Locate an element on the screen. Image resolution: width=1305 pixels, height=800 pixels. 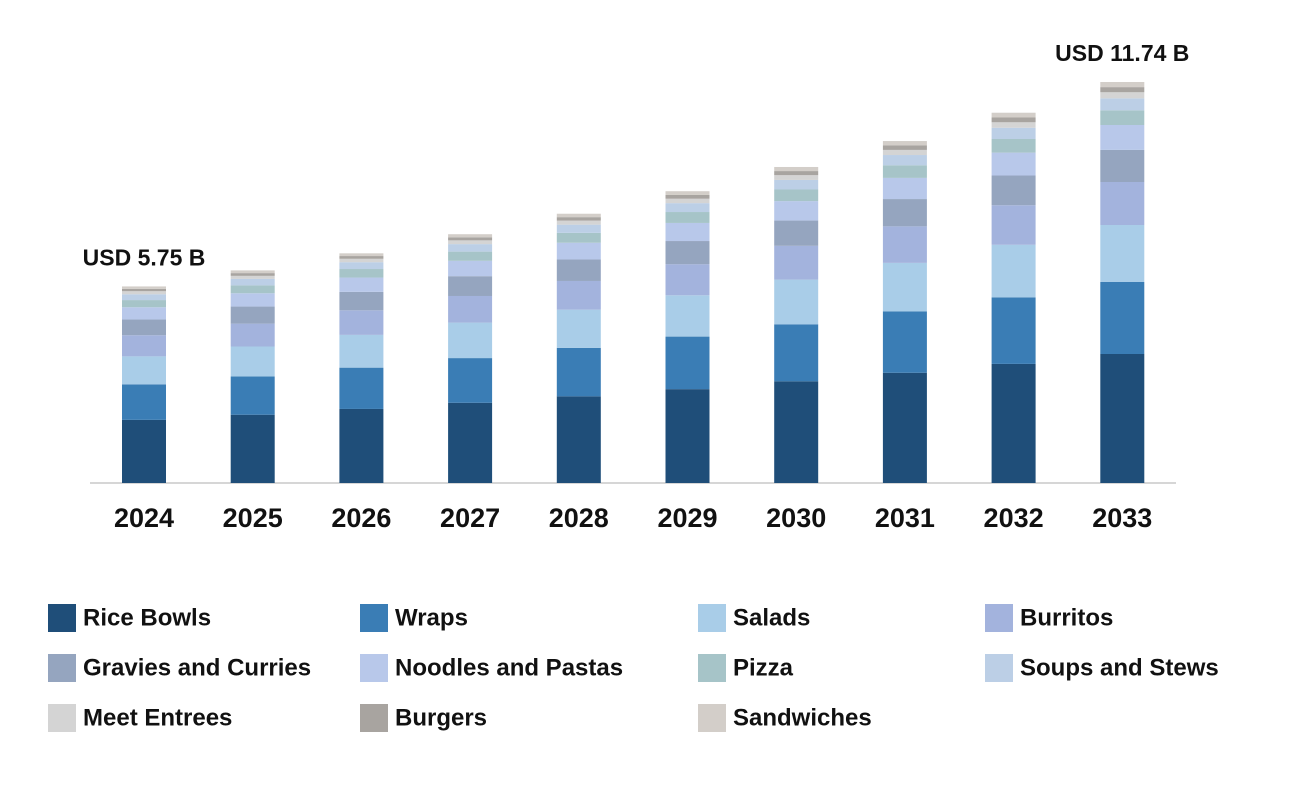
x-tick-label: 2027 is located at coordinates (470, 518).